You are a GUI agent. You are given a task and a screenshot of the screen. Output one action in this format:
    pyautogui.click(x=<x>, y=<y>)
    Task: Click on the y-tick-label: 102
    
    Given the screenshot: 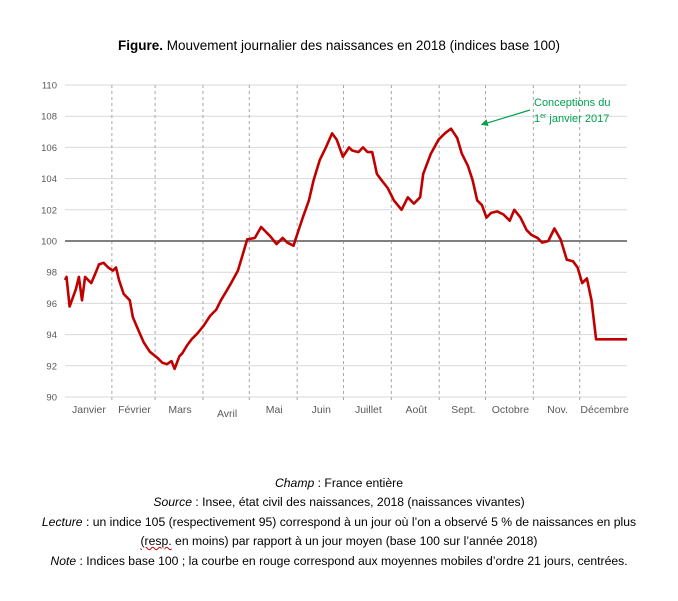 What is the action you would take?
    pyautogui.click(x=49, y=210)
    